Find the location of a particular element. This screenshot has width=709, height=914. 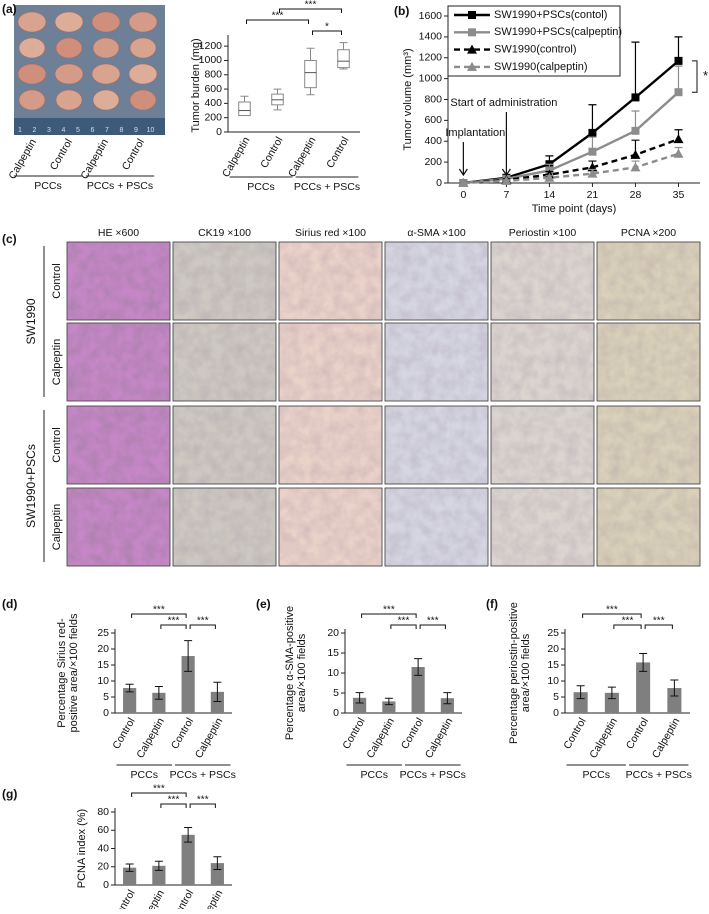

ruler-label: 9 is located at coordinates (136, 130).